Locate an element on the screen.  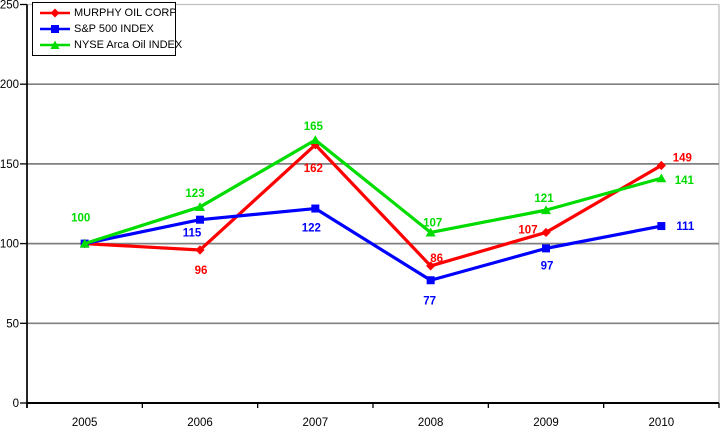
data-label-s1-2006: 115 is located at coordinates (192, 234).